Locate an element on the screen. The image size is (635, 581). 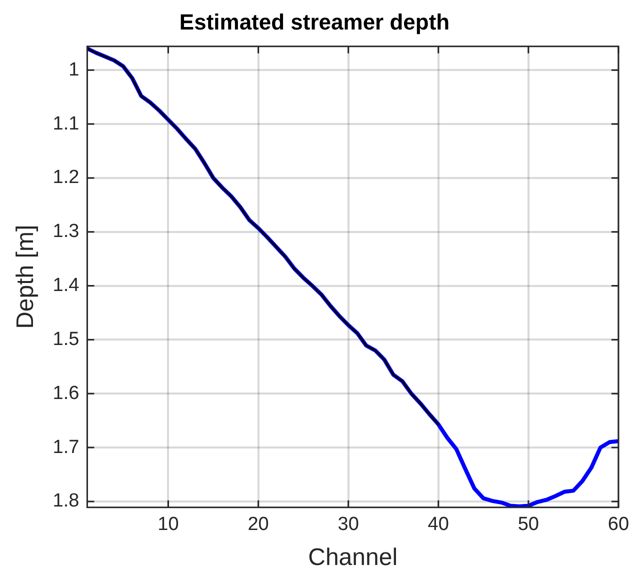
x-axis-title: Channel is located at coordinates (353, 558).